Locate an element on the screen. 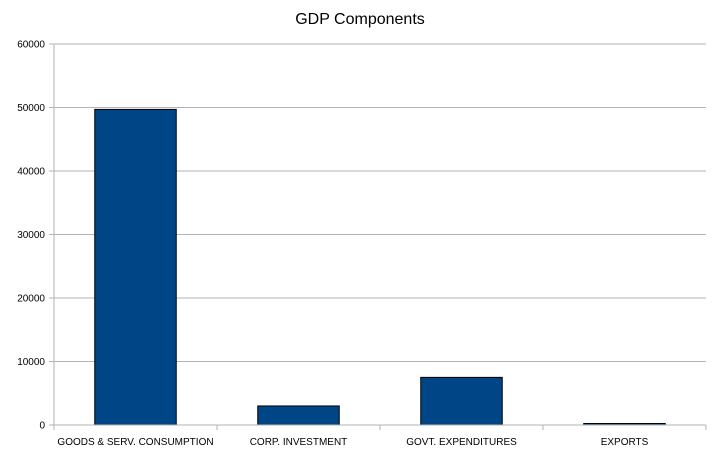  y-tick-label: 30000 is located at coordinates (31, 235).